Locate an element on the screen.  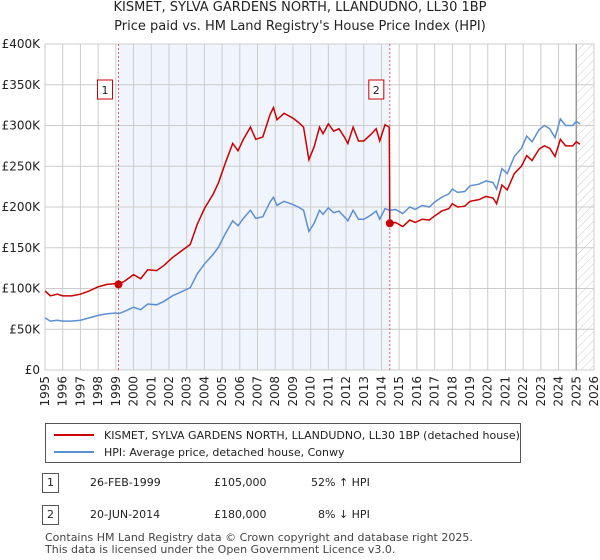
legend-swatch-red is located at coordinates (74, 435).